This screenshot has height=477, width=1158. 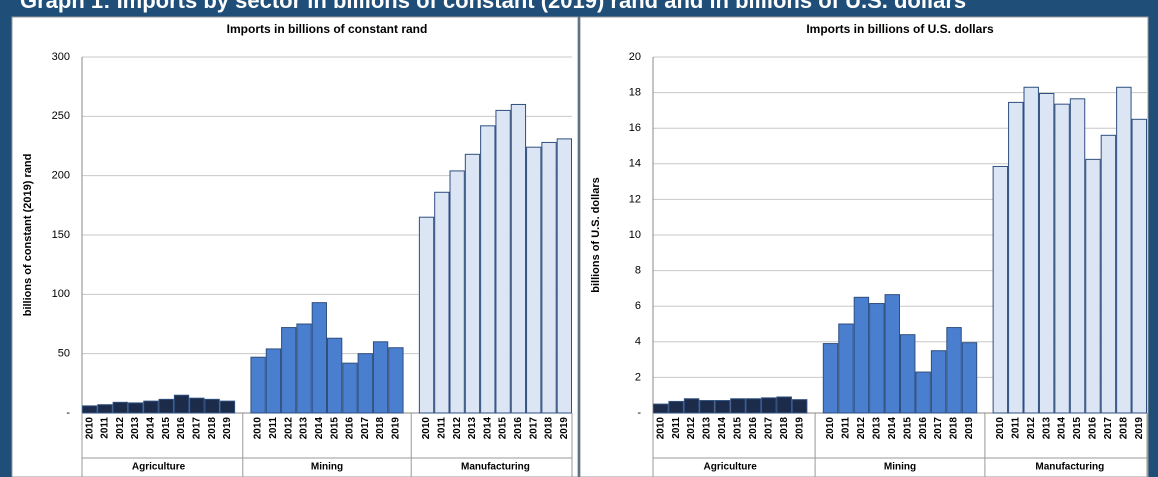 I want to click on y-tick-label: 250, so click(x=61, y=116).